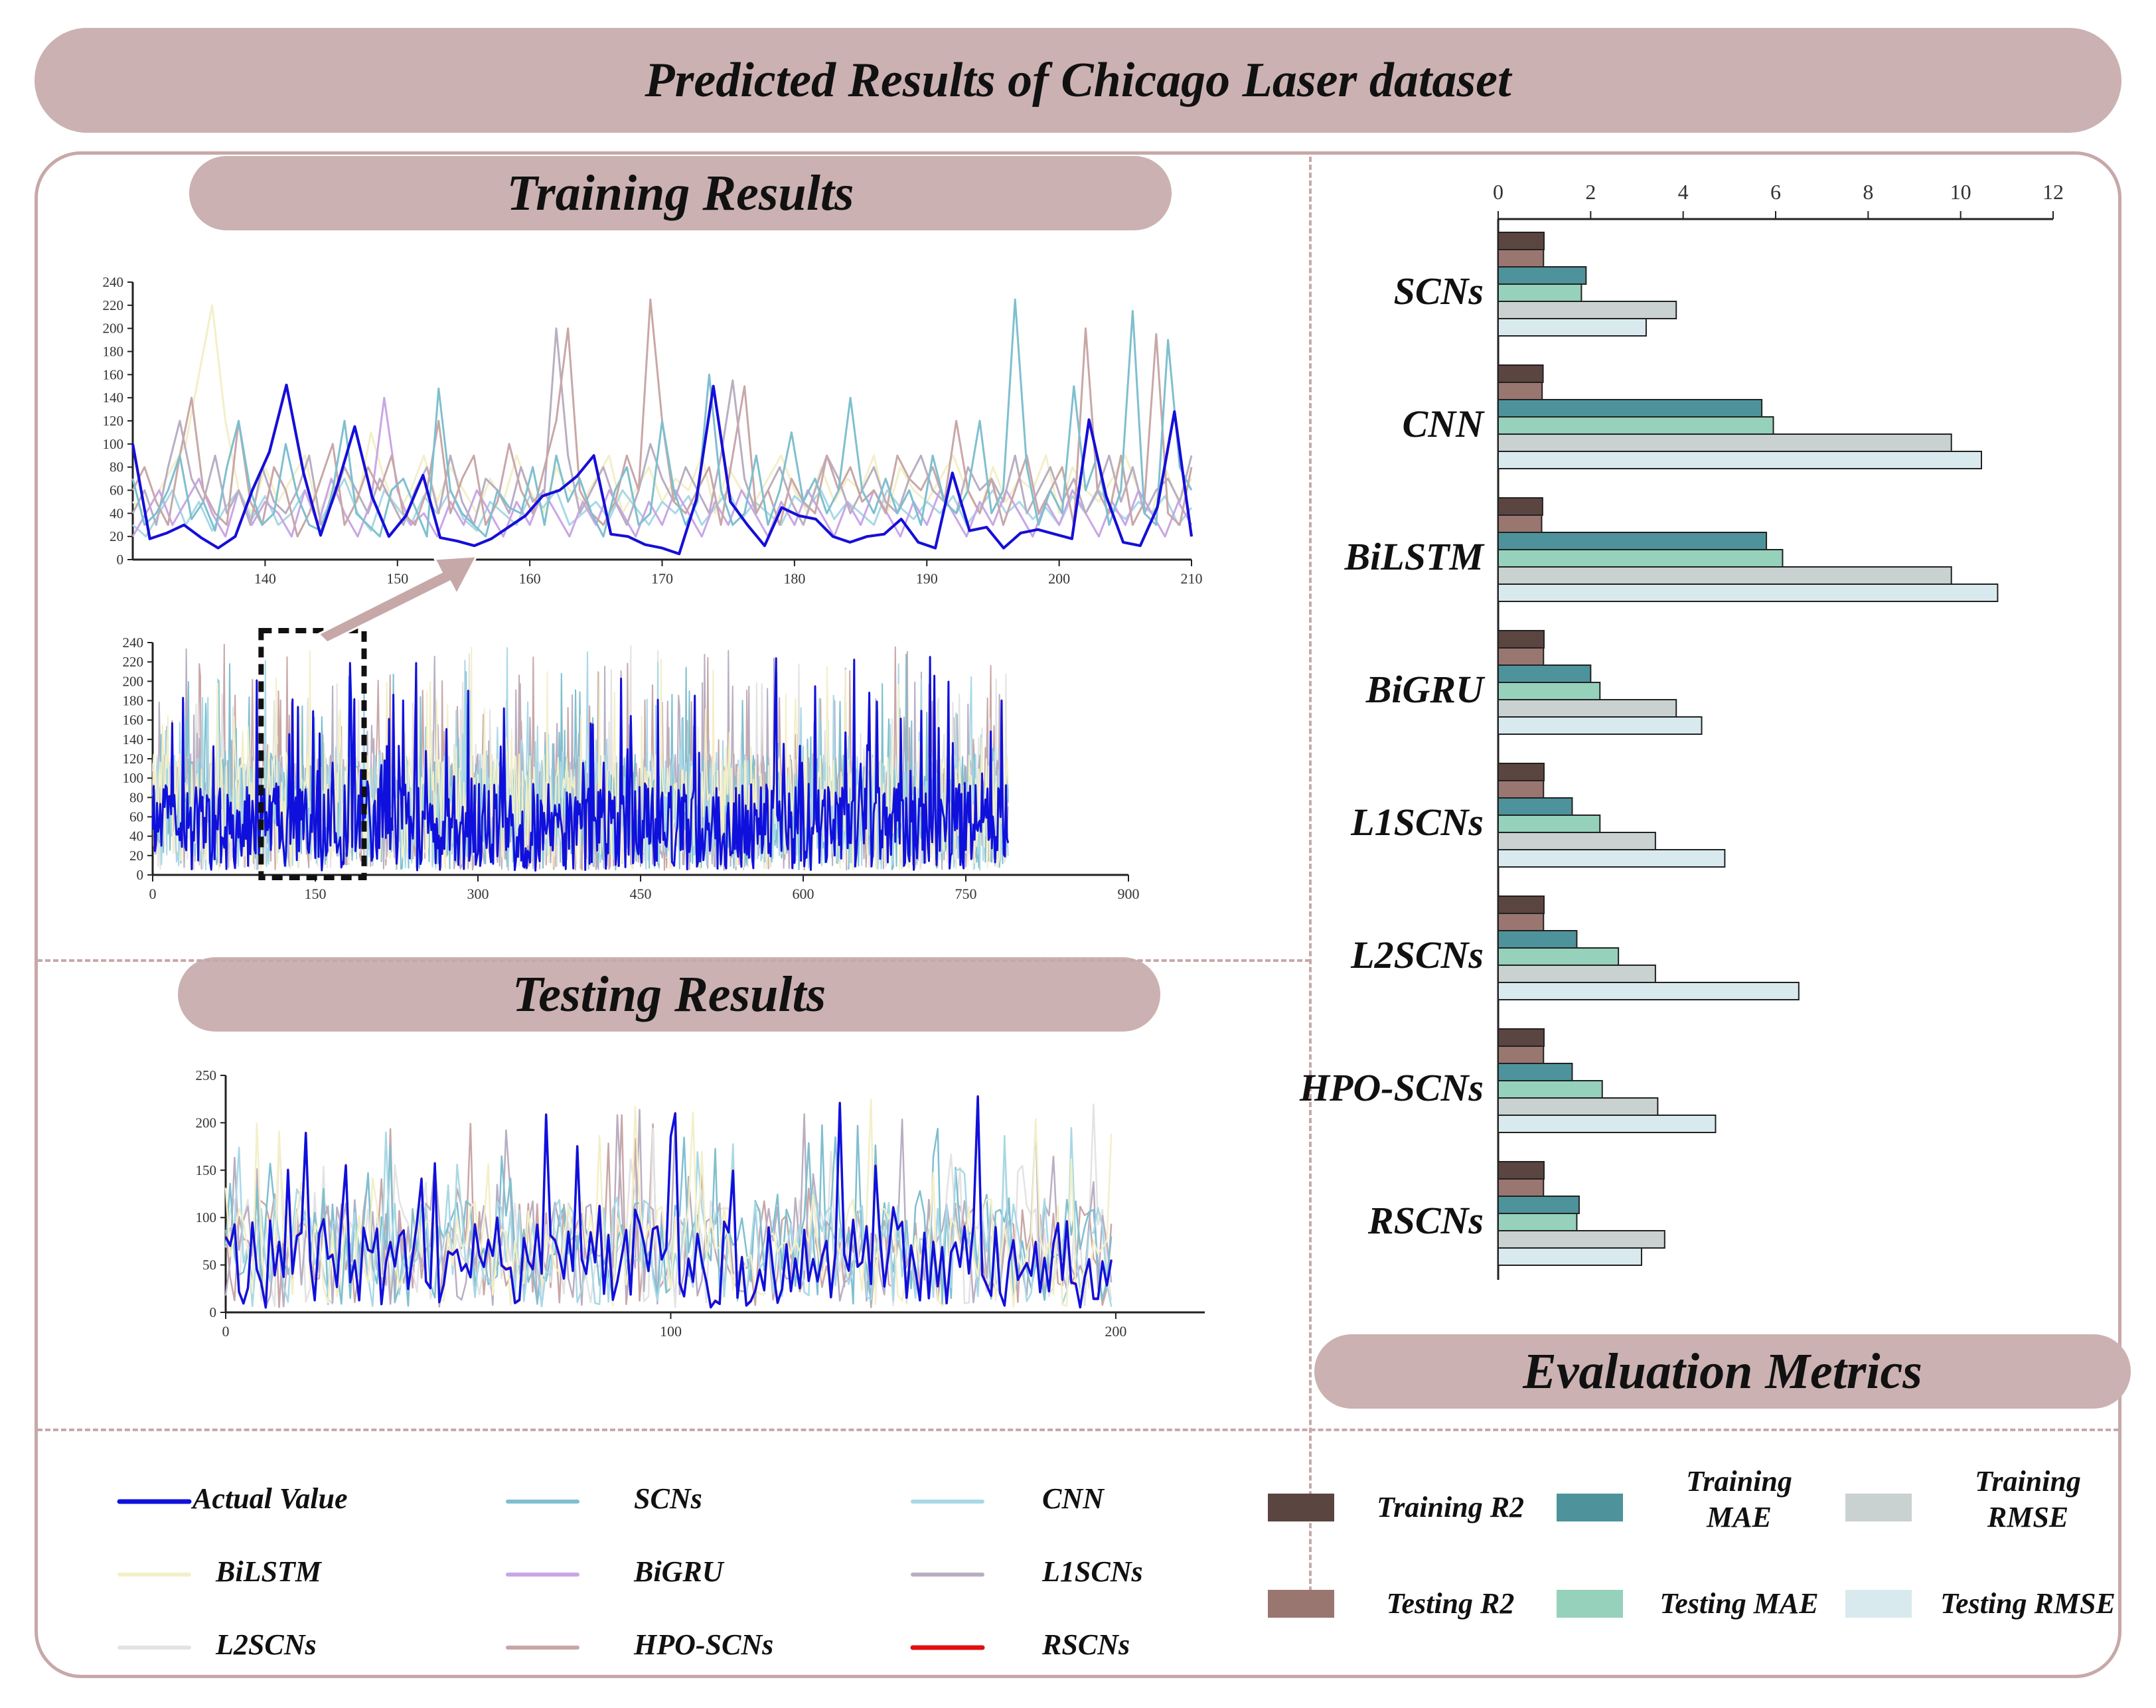  Describe the element at coordinates (207, 1170) in the screenshot. I see `testing-y-tick-label: 150` at that location.